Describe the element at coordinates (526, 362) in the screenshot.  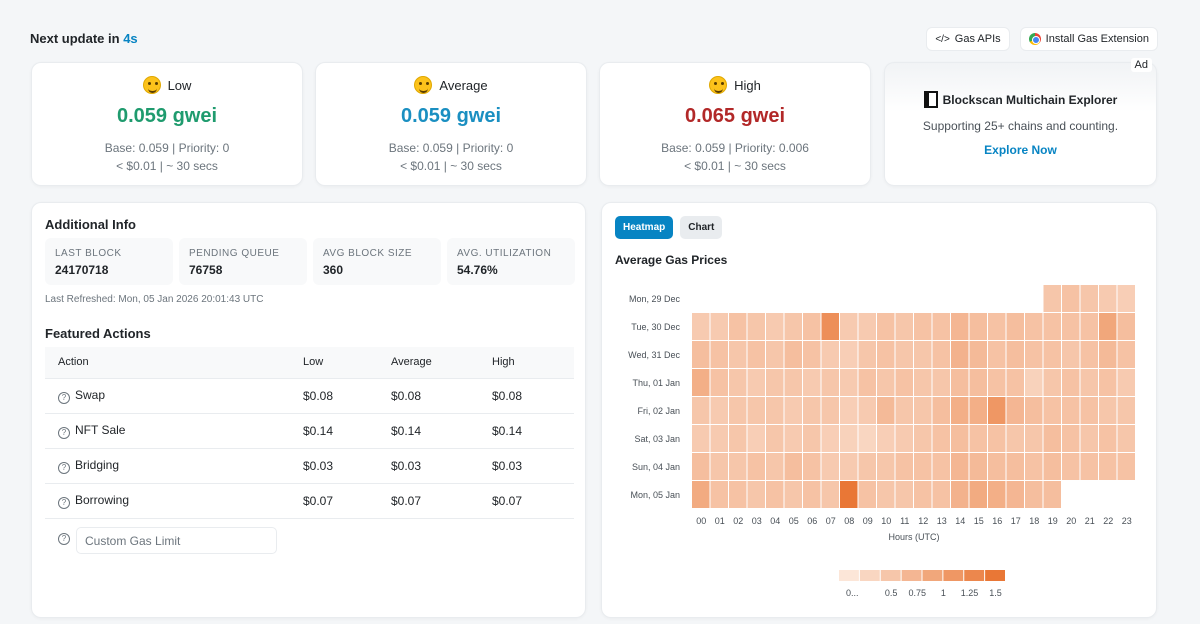
I see `col-high: High` at that location.